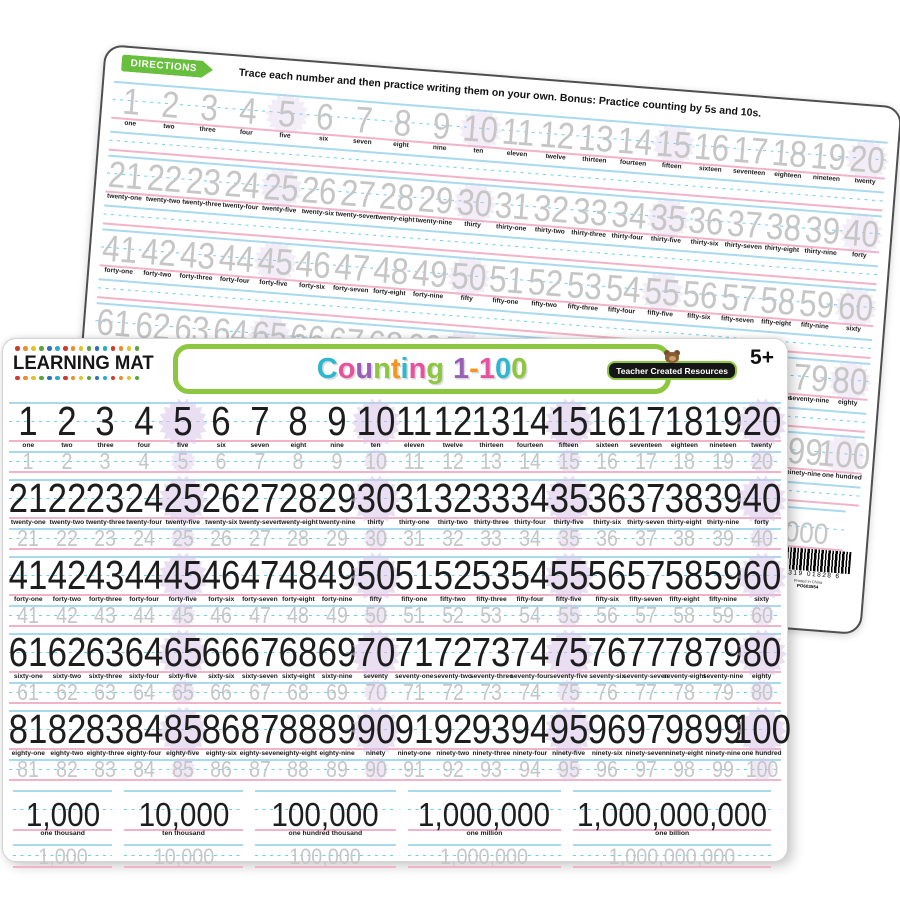  I want to click on number-cell: 19, so click(723, 461).